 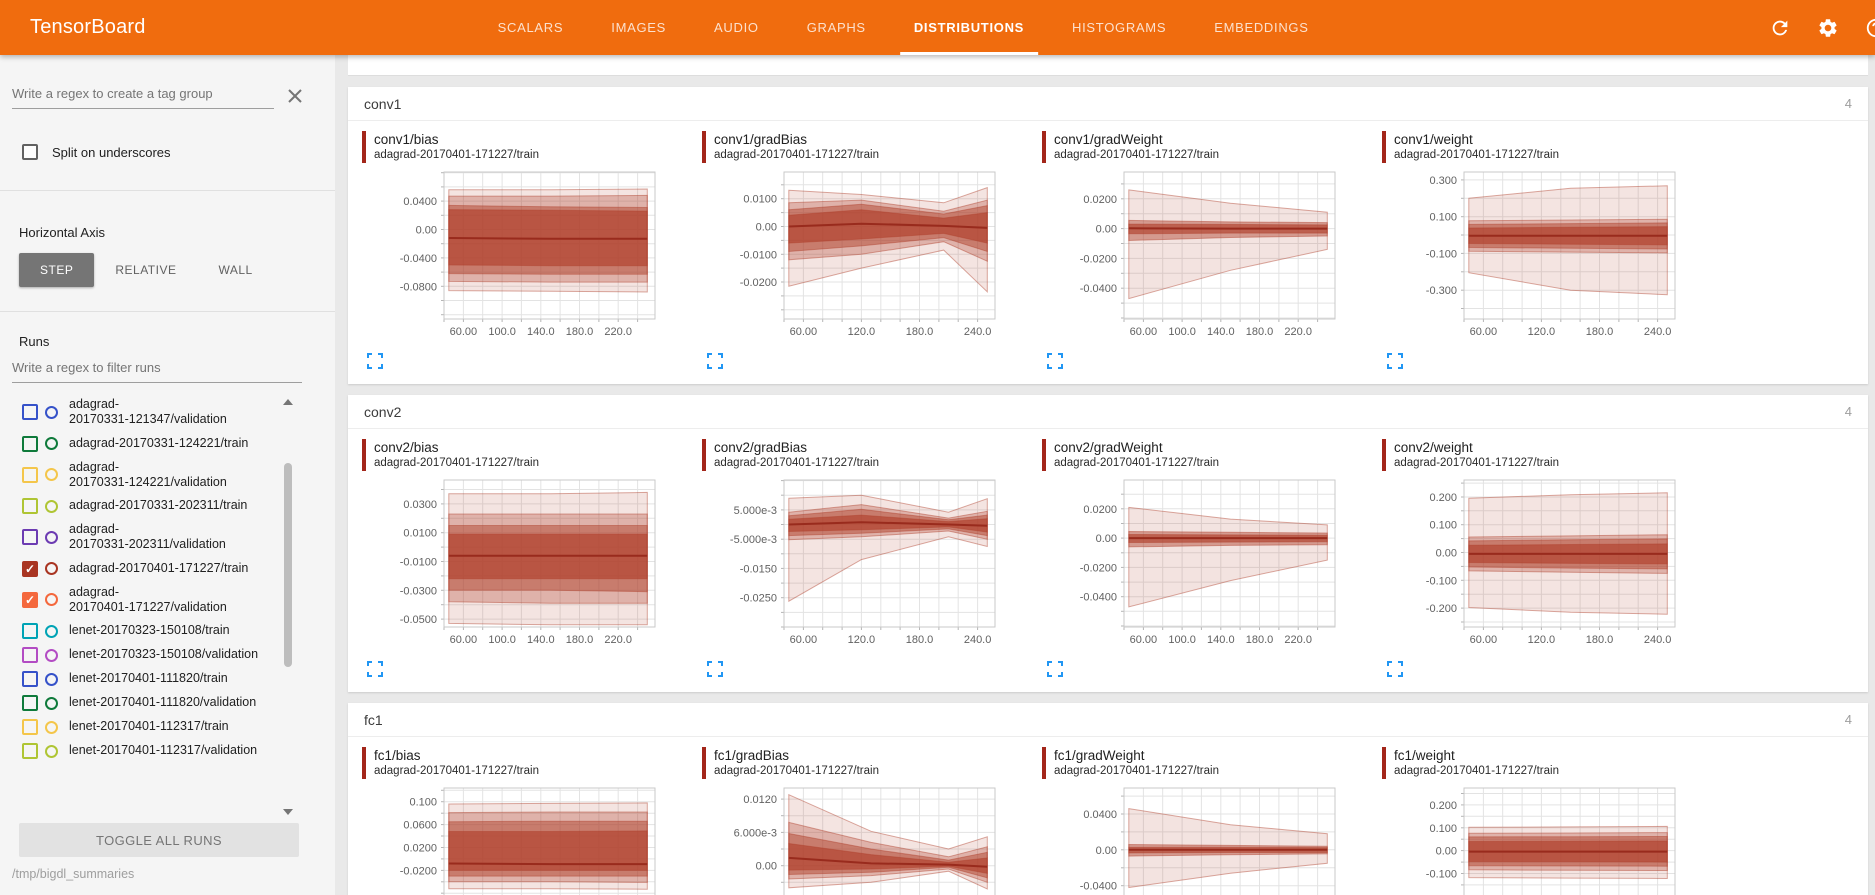 What do you see at coordinates (618, 640) in the screenshot?
I see `svg-text: 220.0` at bounding box center [618, 640].